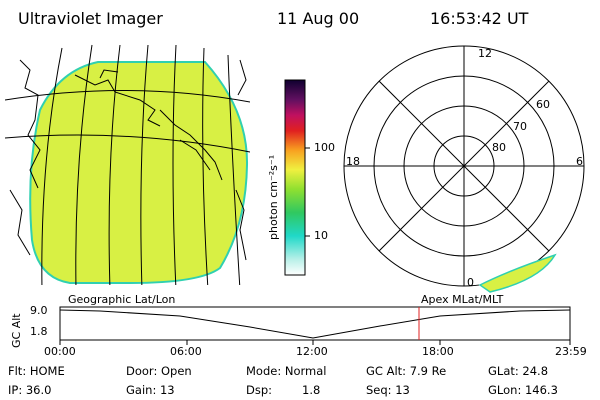  What do you see at coordinates (311, 390) in the screenshot?
I see `status-dsp-value: 1.8` at bounding box center [311, 390].